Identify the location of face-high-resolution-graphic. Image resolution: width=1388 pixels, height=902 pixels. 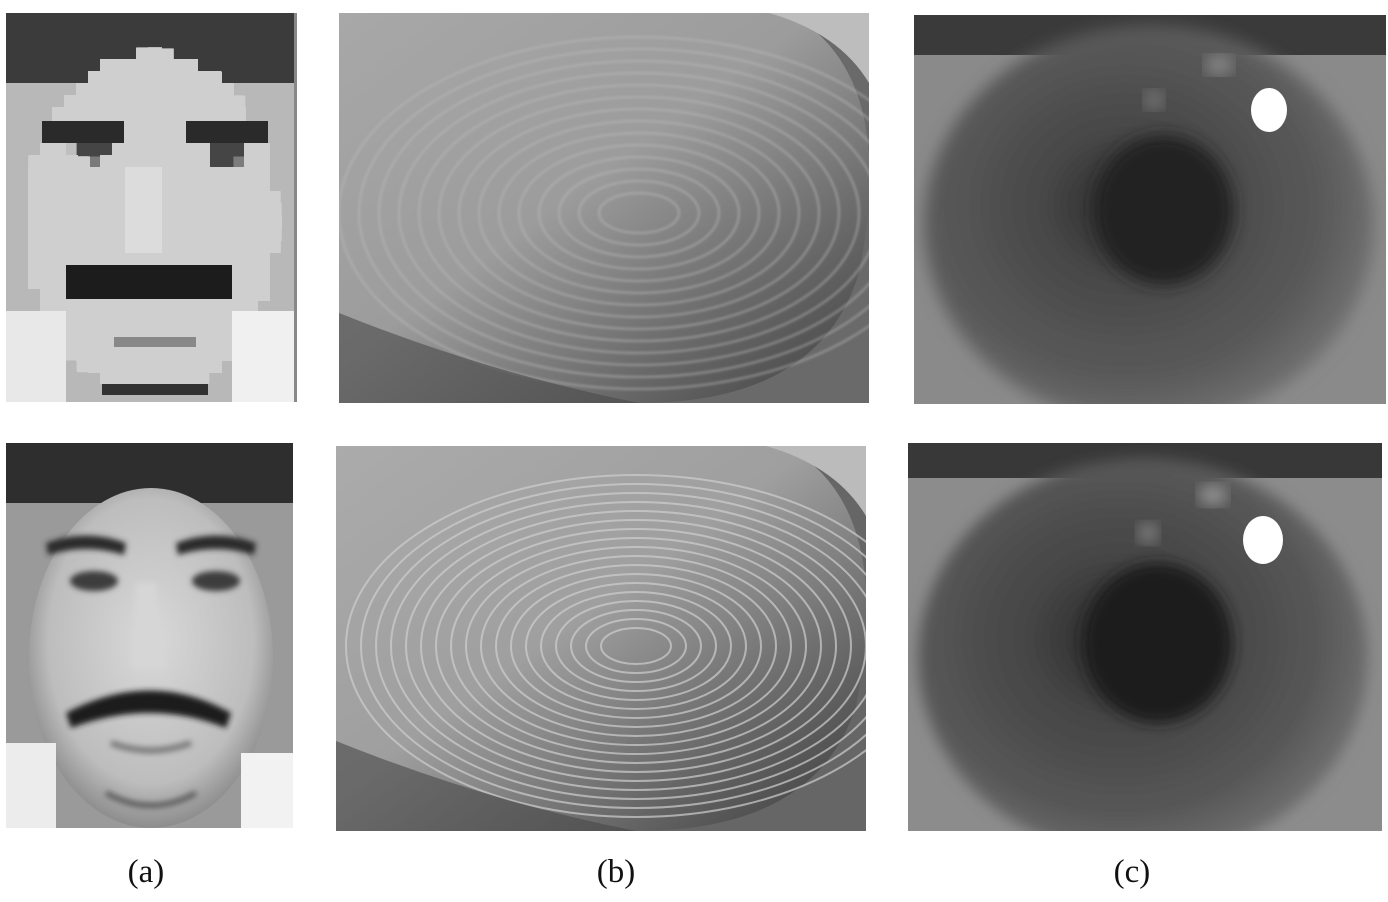
(149, 635).